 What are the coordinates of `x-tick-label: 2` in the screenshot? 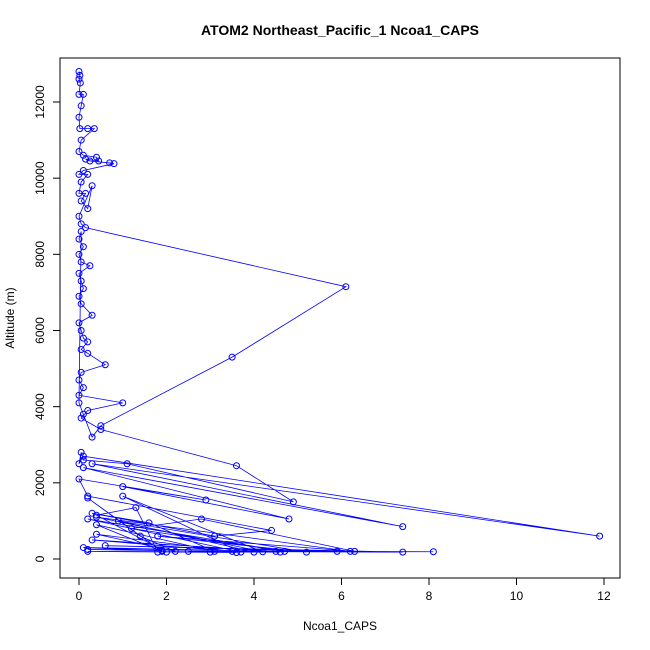 It's located at (166, 596).